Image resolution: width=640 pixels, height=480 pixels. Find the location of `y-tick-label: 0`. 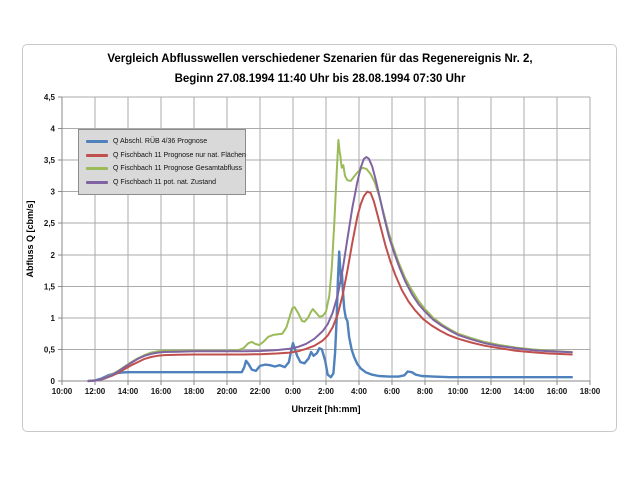

y-tick-label: 0 is located at coordinates (53, 381).